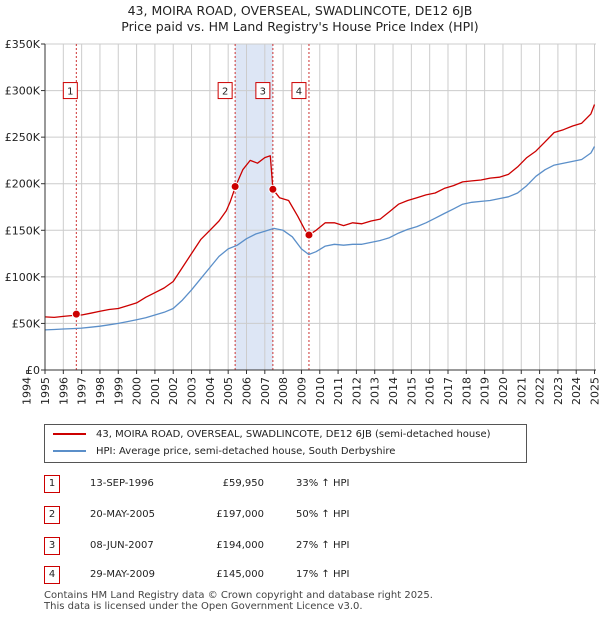  Describe the element at coordinates (375, 391) in the screenshot. I see `x-tick-label: 2013` at that location.